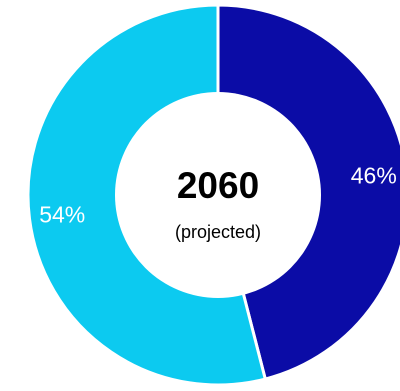  I want to click on slice-value-label-1: 46%, so click(374, 175).